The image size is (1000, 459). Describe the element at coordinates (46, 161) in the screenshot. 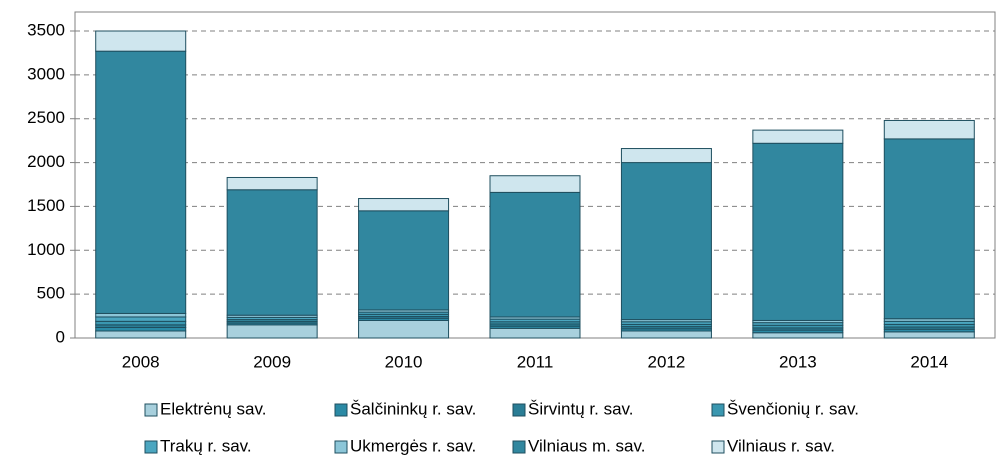

I see `y-tick-label: 2000` at that location.